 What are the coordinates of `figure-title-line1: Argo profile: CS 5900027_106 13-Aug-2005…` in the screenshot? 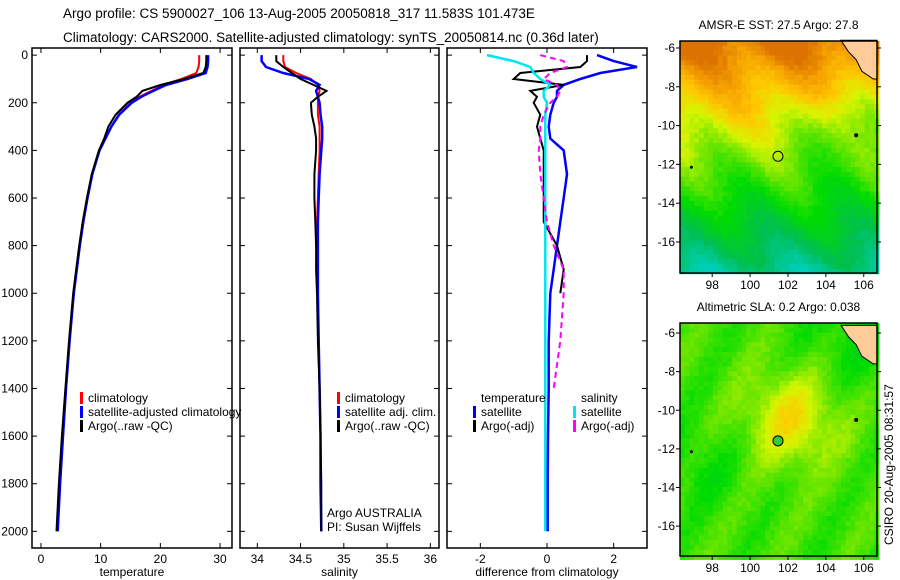 It's located at (299, 13).